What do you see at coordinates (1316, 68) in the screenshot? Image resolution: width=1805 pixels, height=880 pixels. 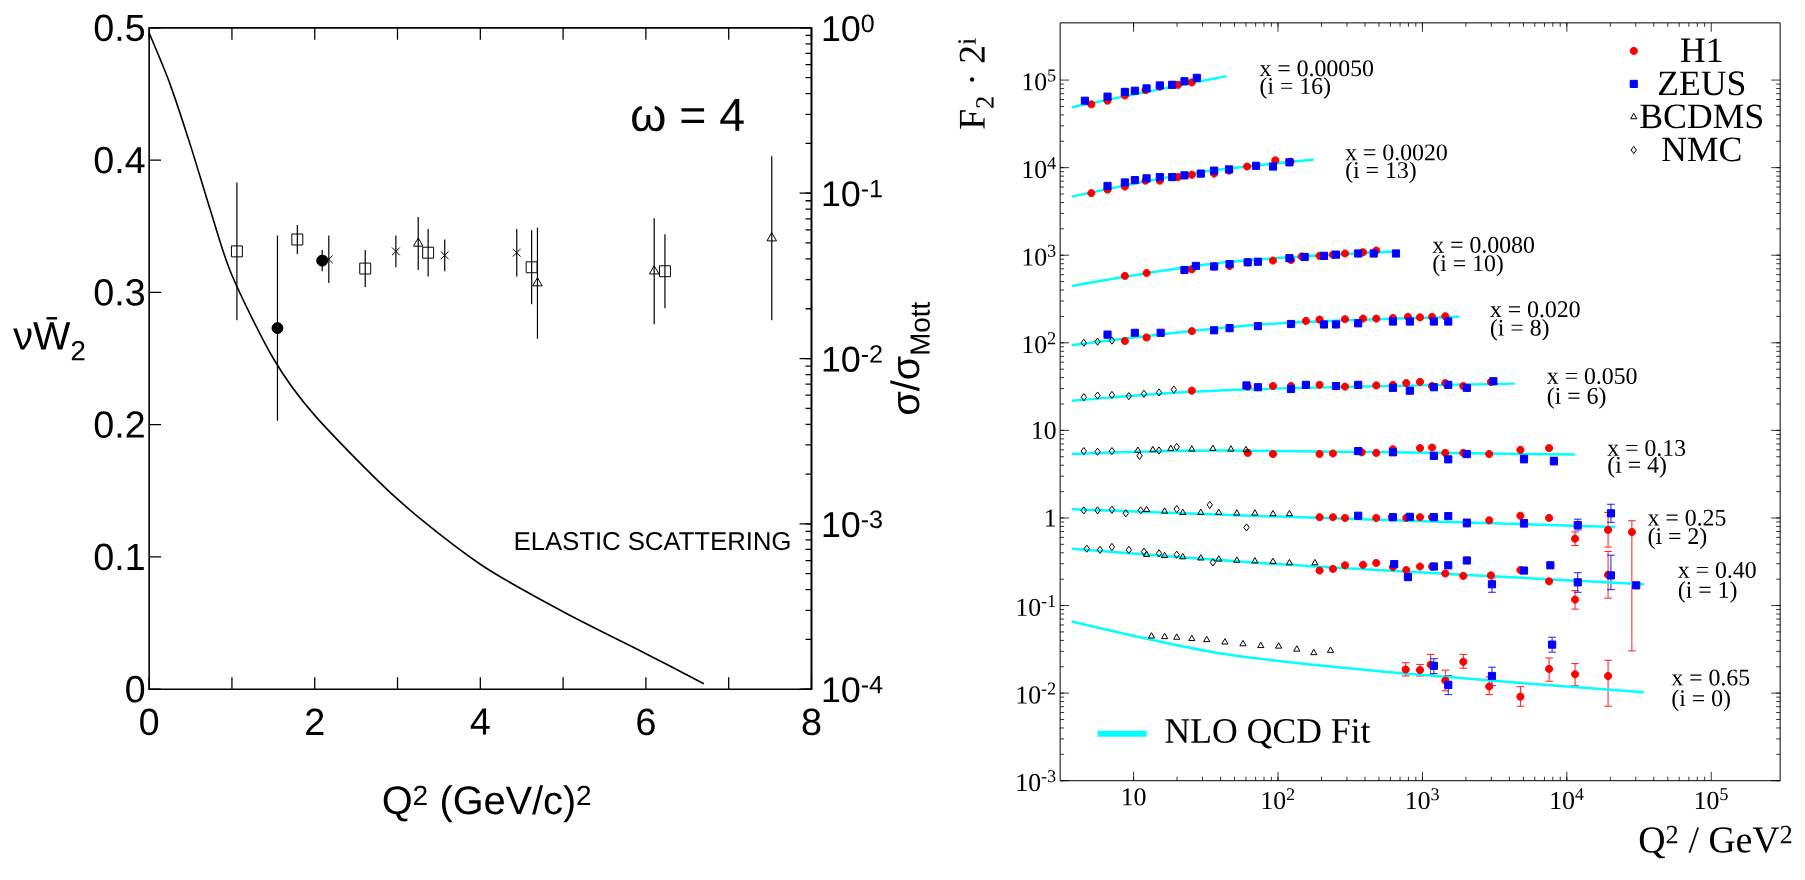 I see `annotation: x = 0.00050` at bounding box center [1316, 68].